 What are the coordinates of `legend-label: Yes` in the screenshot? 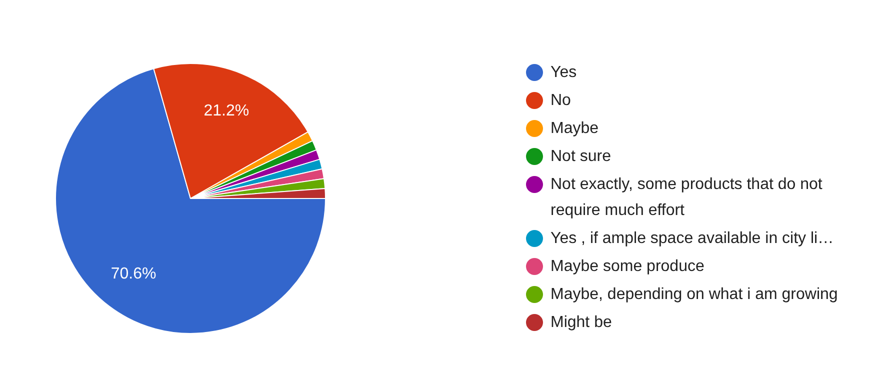 It's located at (563, 72).